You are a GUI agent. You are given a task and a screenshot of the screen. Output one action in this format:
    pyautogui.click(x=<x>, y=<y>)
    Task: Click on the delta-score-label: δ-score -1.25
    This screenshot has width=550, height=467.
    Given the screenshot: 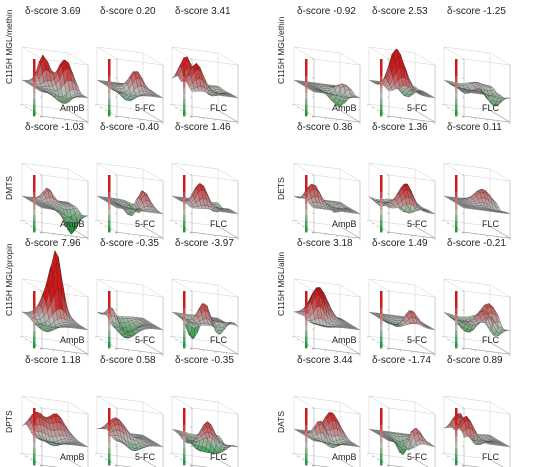 What is the action you would take?
    pyautogui.click(x=476, y=11)
    